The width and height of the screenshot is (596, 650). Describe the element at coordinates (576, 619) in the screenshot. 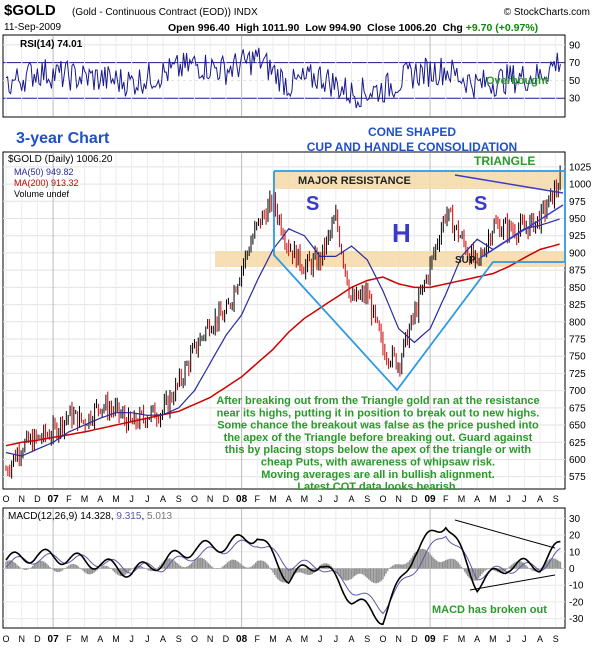

I see `macd-tick-label: -30` at that location.